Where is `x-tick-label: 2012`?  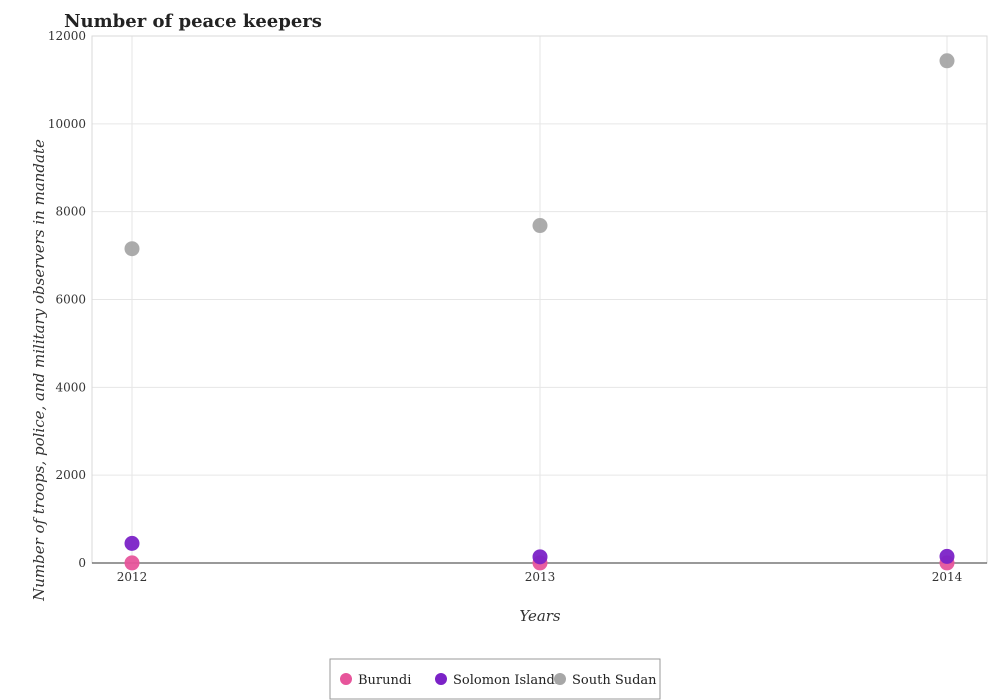 x-tick-label: 2012 is located at coordinates (132, 577).